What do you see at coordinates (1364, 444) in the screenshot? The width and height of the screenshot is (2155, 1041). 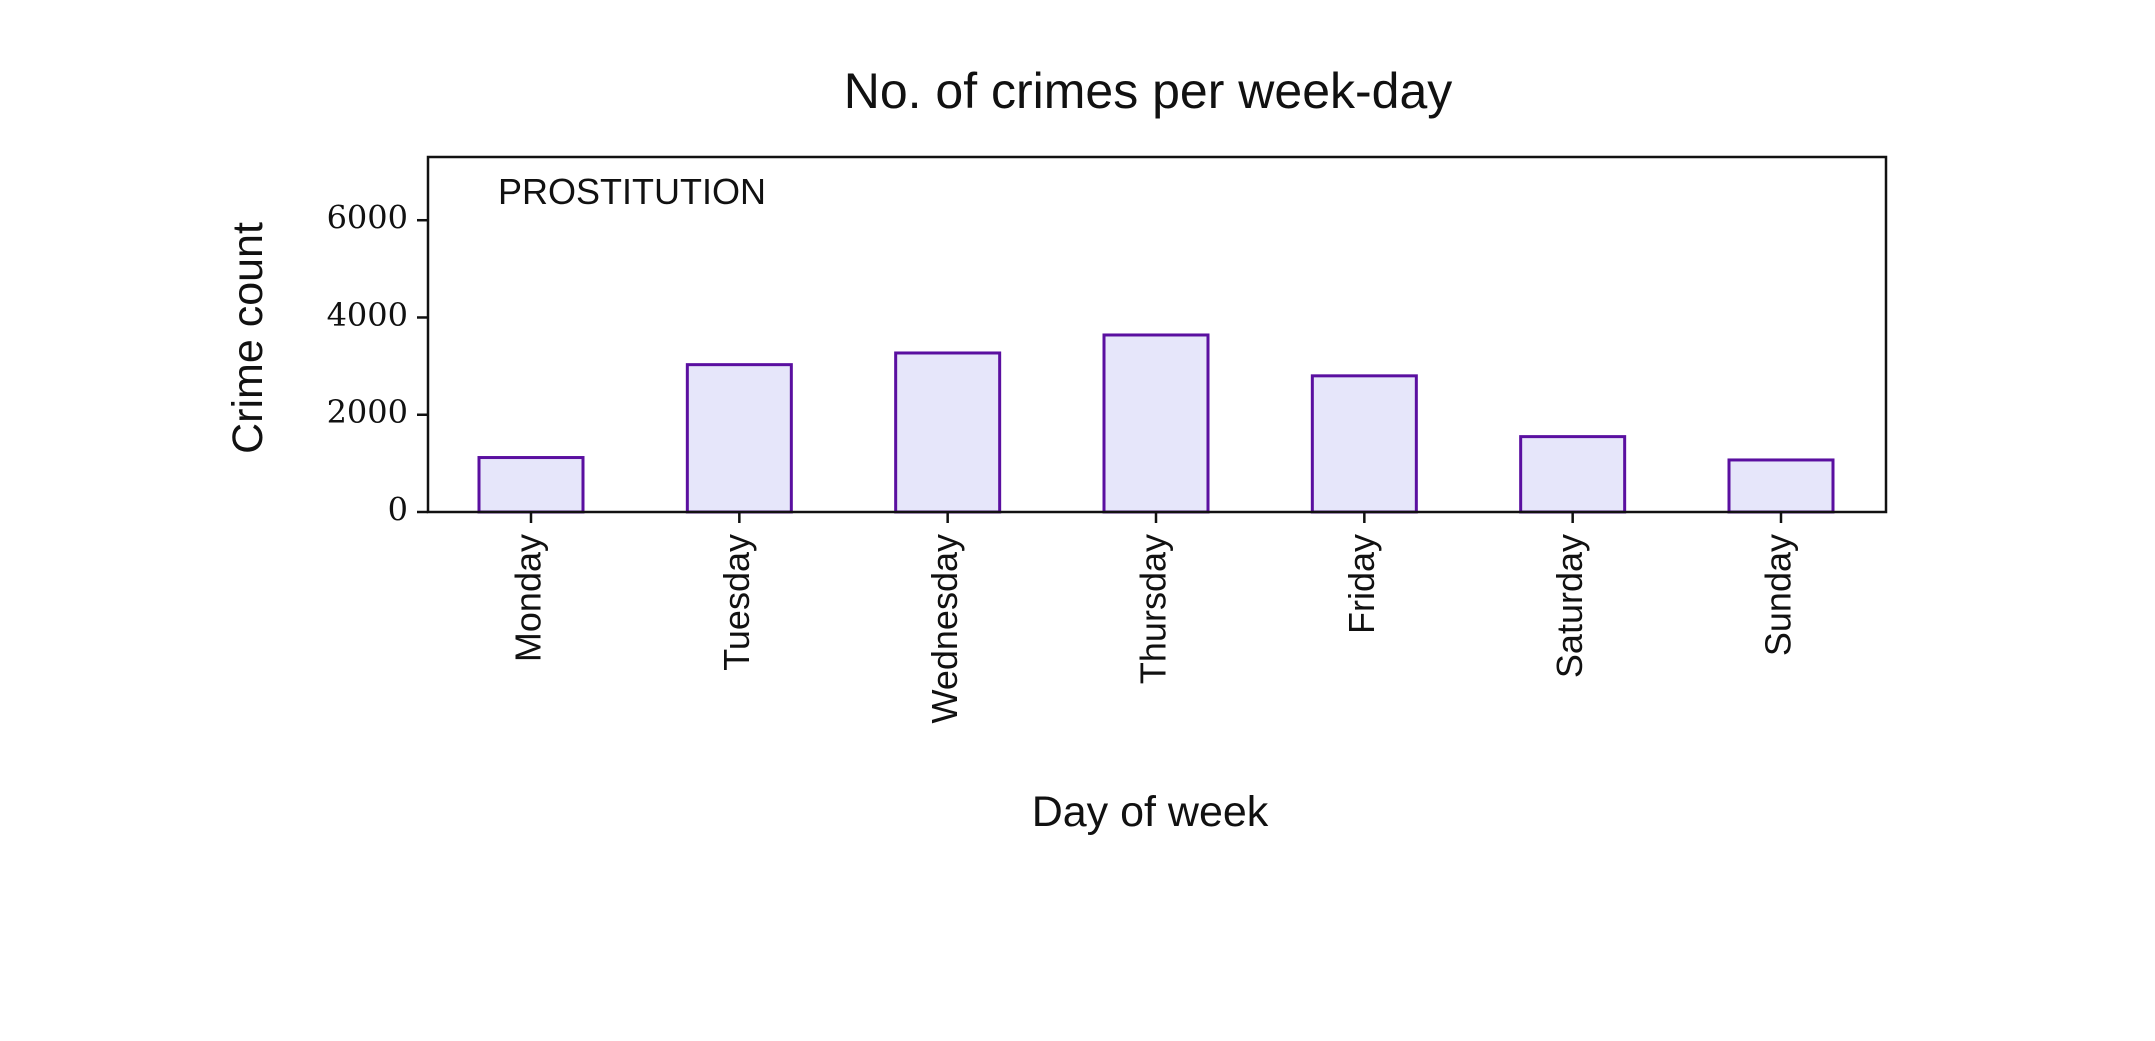 I see `bar-friday` at bounding box center [1364, 444].